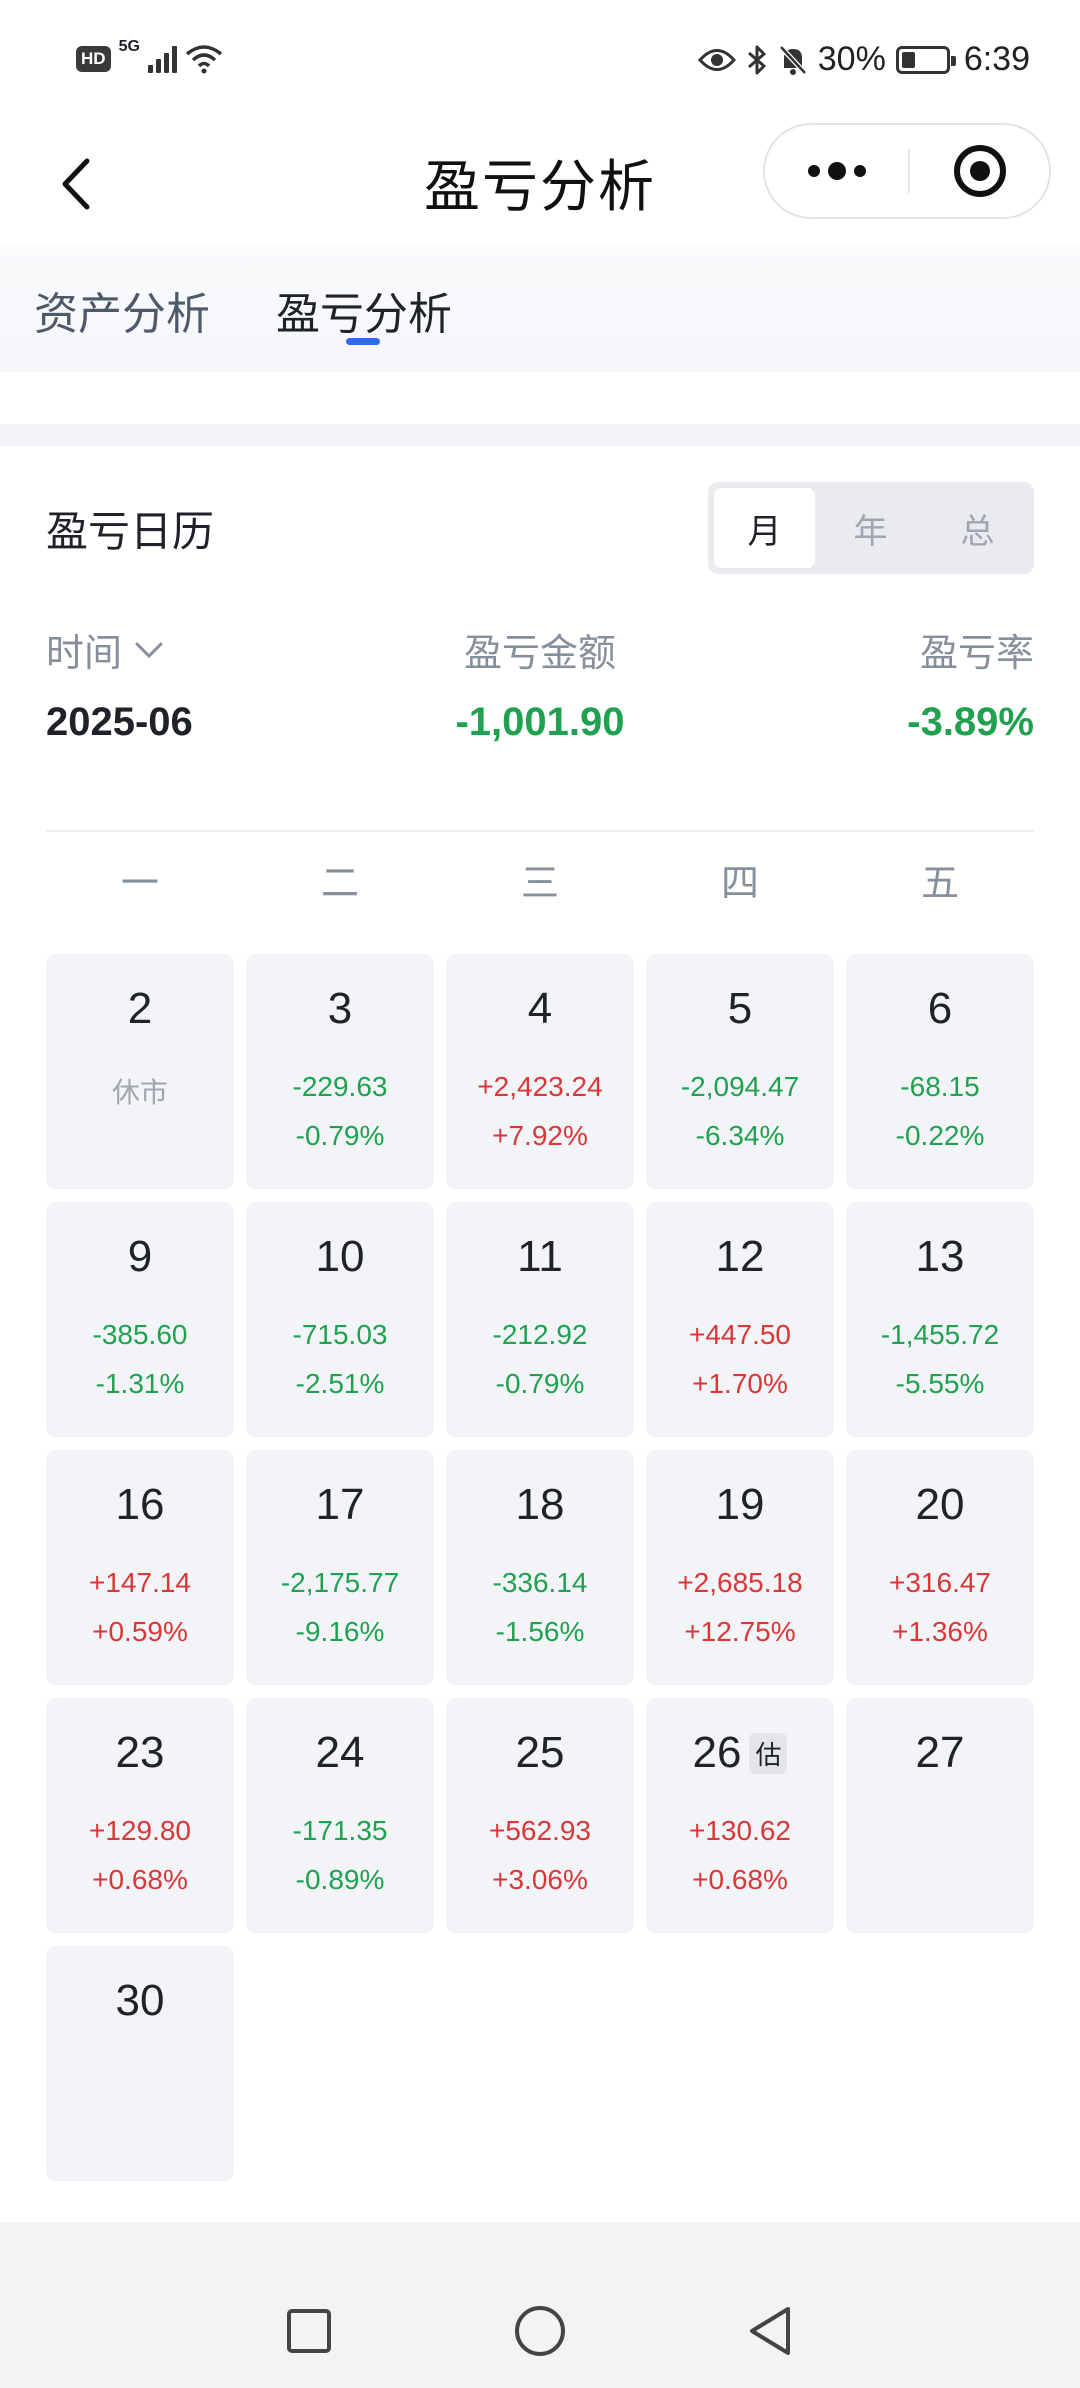 The height and width of the screenshot is (2388, 1080). What do you see at coordinates (863, 59) in the screenshot?
I see `status-right: 30% 6:39` at bounding box center [863, 59].